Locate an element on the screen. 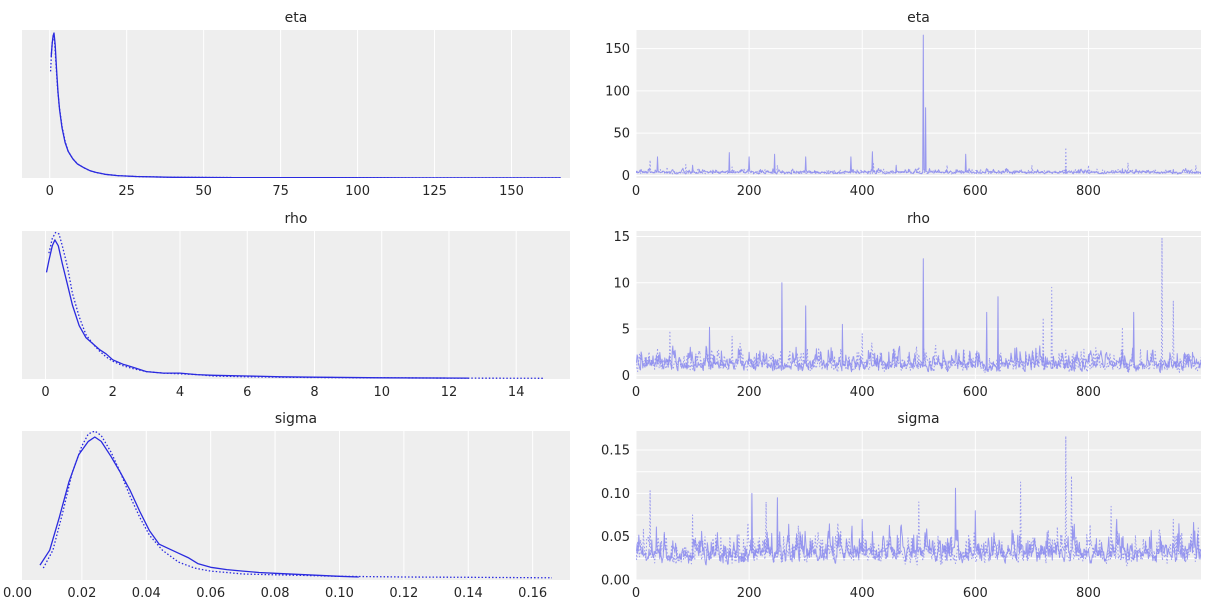  eta-posterior-x-tick-label: 0 is located at coordinates (50, 191).